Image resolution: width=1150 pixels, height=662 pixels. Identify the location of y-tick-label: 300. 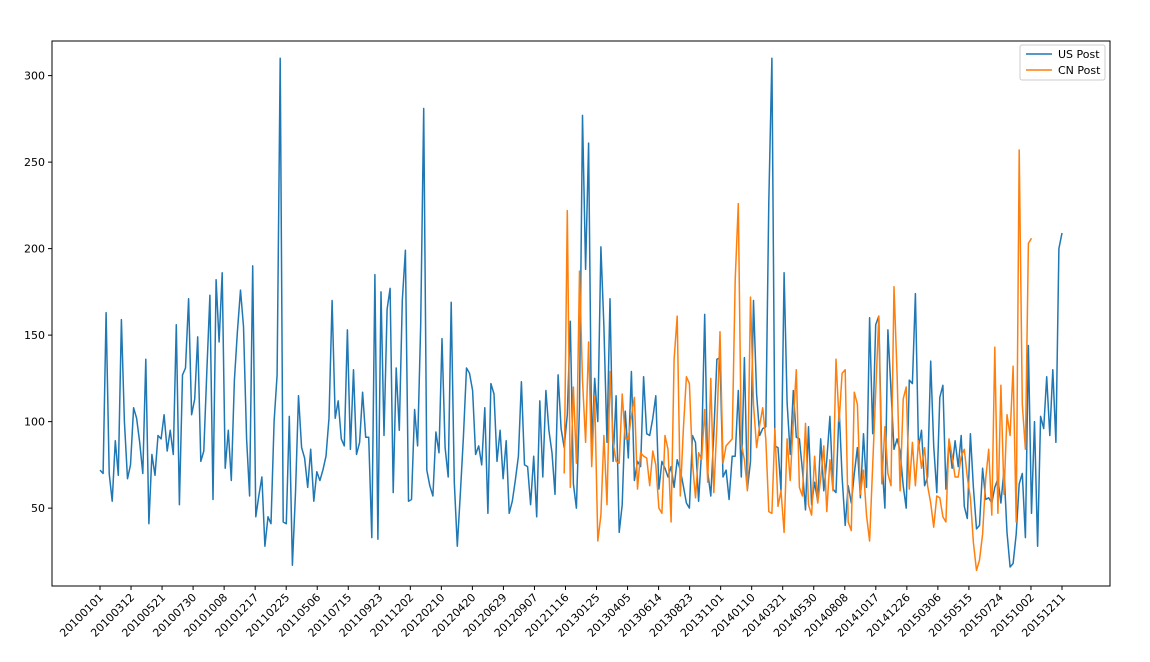
(34, 76).